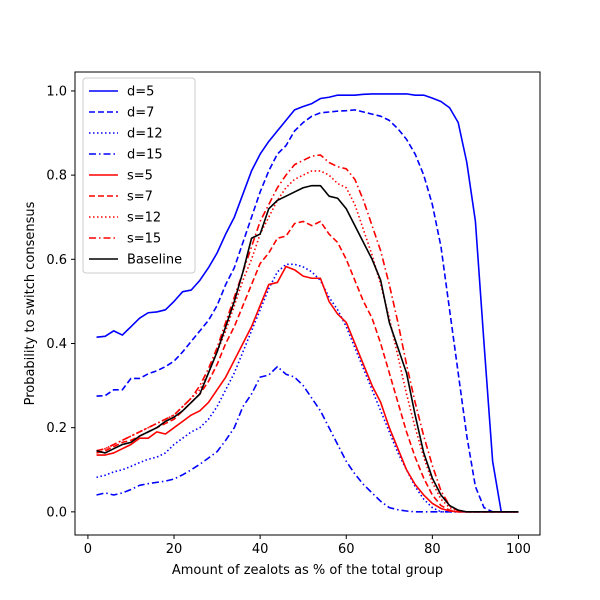 This screenshot has height=600, width=600. What do you see at coordinates (56, 260) in the screenshot?
I see `y-tick-label: 0.6` at bounding box center [56, 260].